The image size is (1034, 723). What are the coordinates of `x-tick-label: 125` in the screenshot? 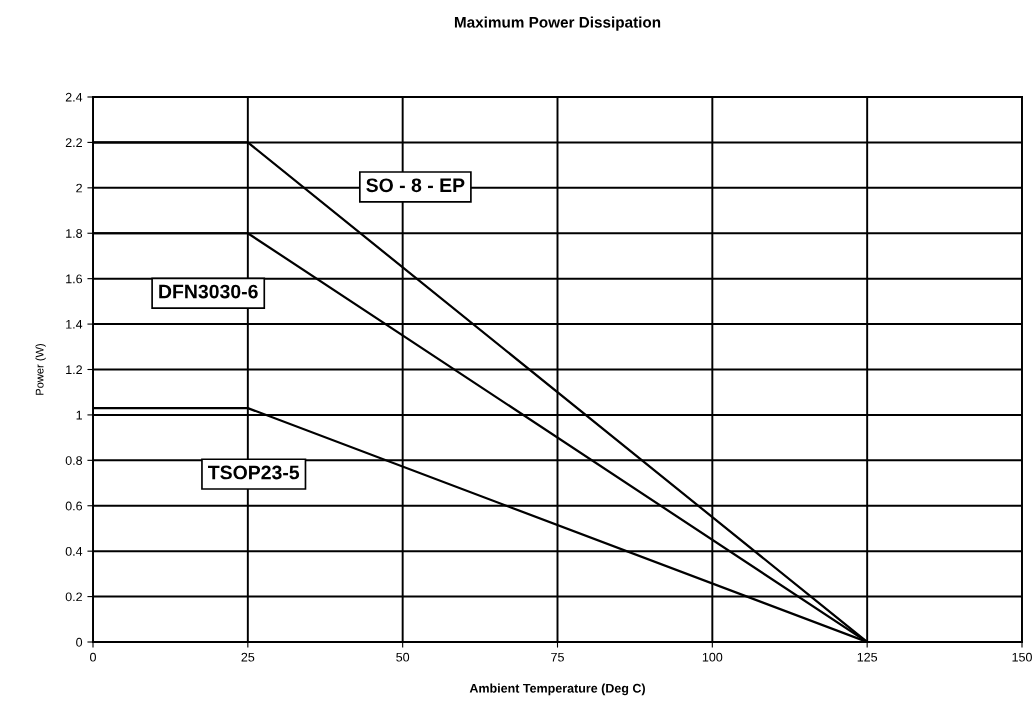 It's located at (867, 657).